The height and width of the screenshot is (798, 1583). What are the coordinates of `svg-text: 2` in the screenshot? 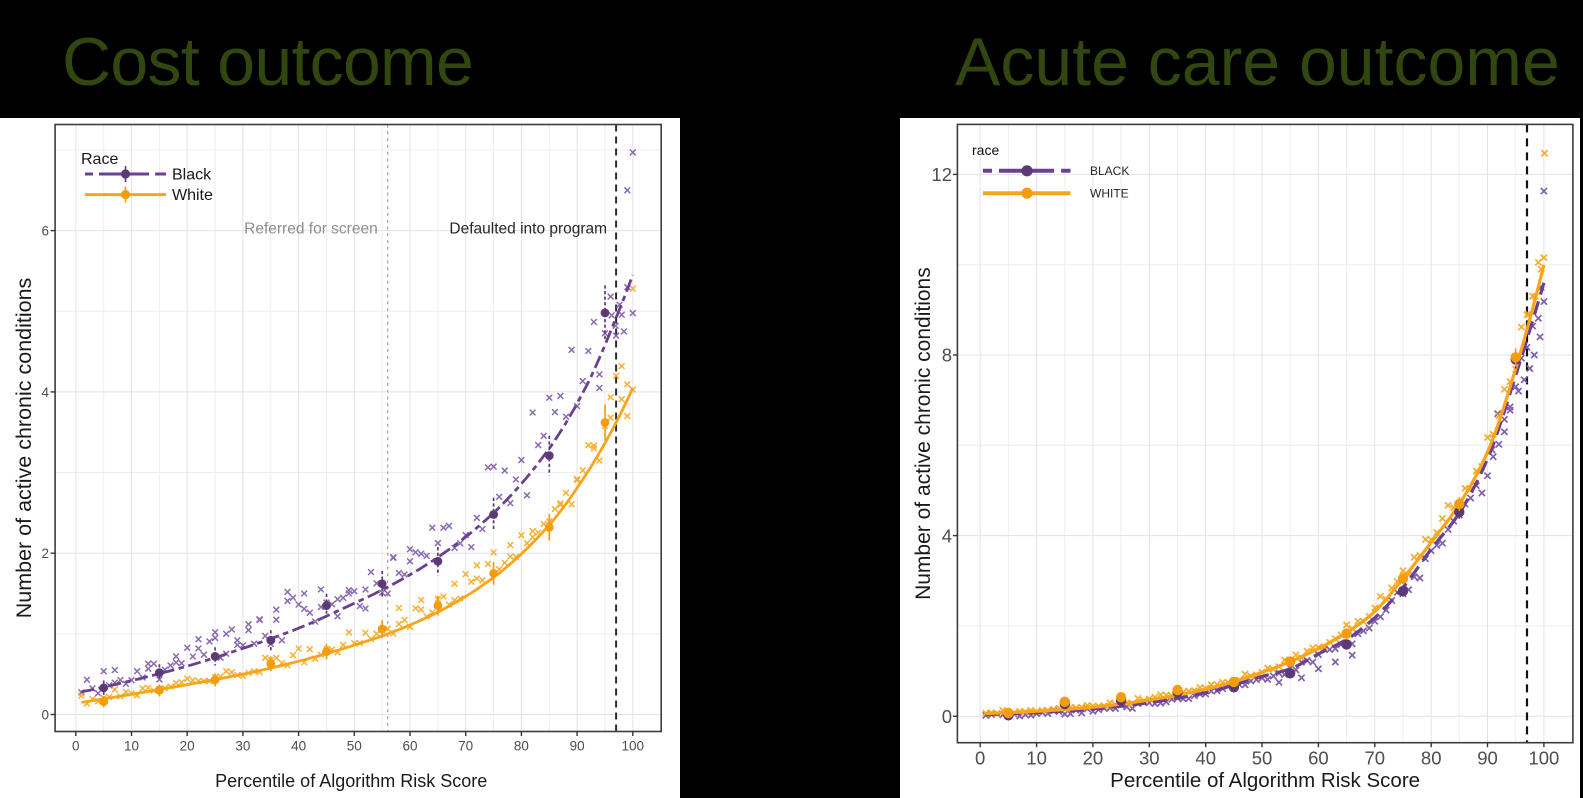 It's located at (45, 553).